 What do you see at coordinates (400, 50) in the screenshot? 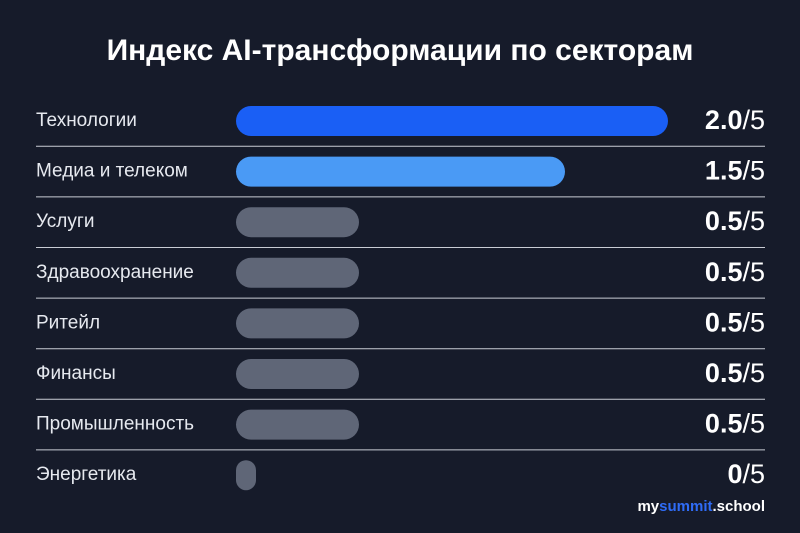
I see `chart-title: Индекс AI-трансформации по секторам` at bounding box center [400, 50].